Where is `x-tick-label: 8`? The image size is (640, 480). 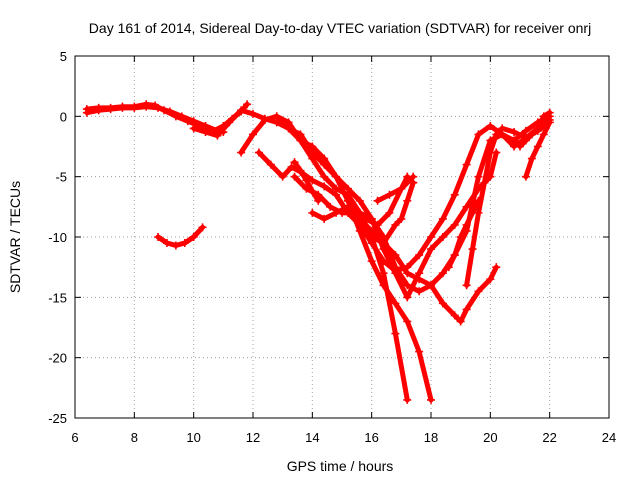
x-tick-label: 8 is located at coordinates (134, 437).